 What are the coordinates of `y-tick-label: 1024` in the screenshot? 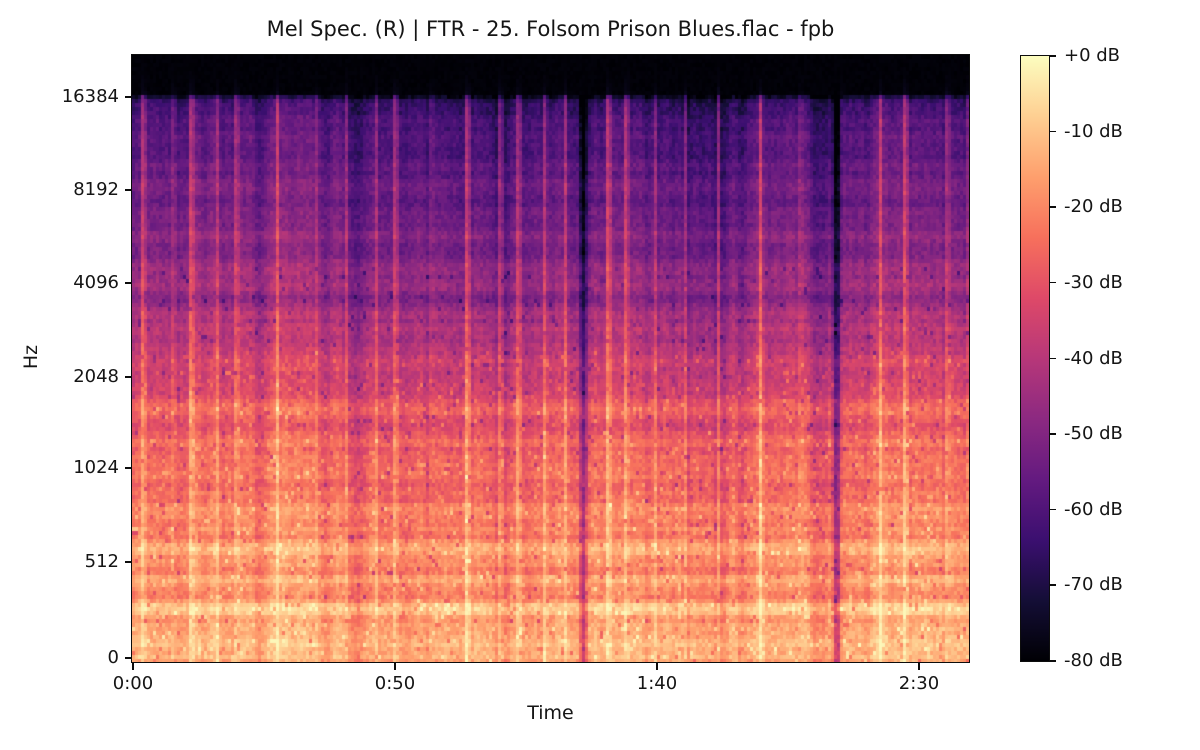 It's located at (96, 467).